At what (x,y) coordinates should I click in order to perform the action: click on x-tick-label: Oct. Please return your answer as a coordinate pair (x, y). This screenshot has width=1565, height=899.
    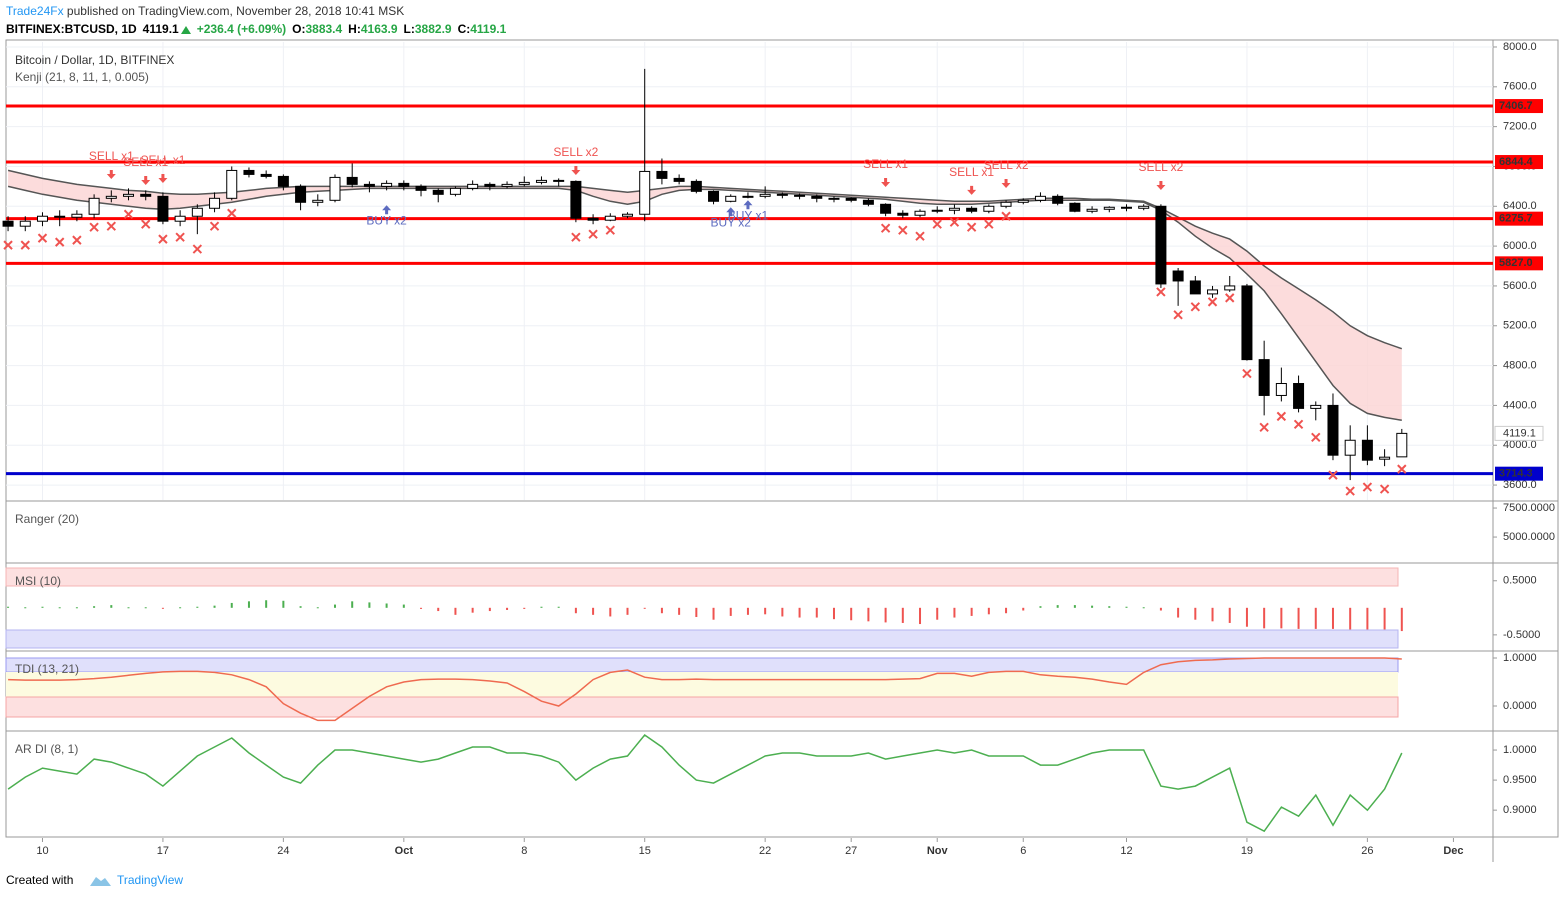
    Looking at the image, I should click on (404, 851).